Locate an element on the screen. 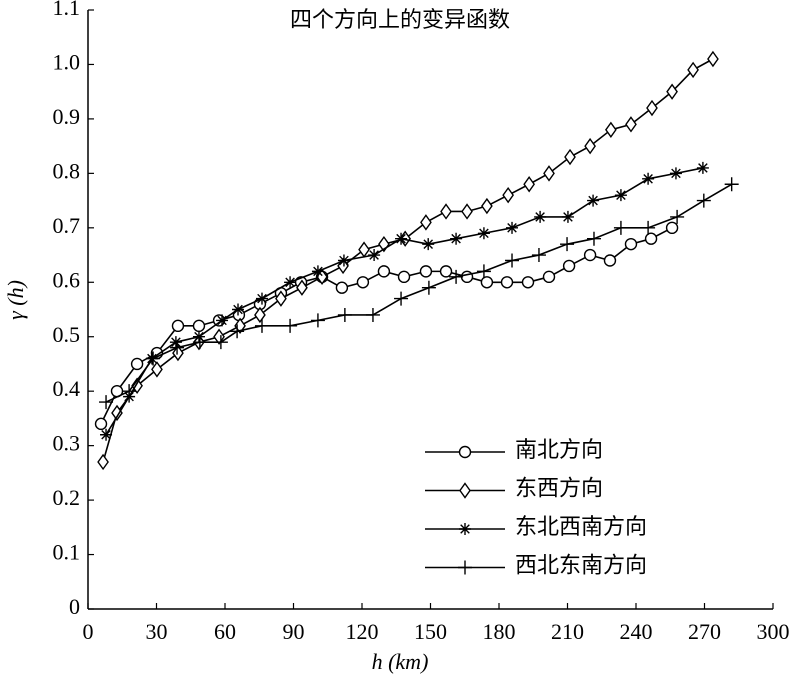 This screenshot has width=800, height=683. x-tick-label: 300 is located at coordinates (773, 631).